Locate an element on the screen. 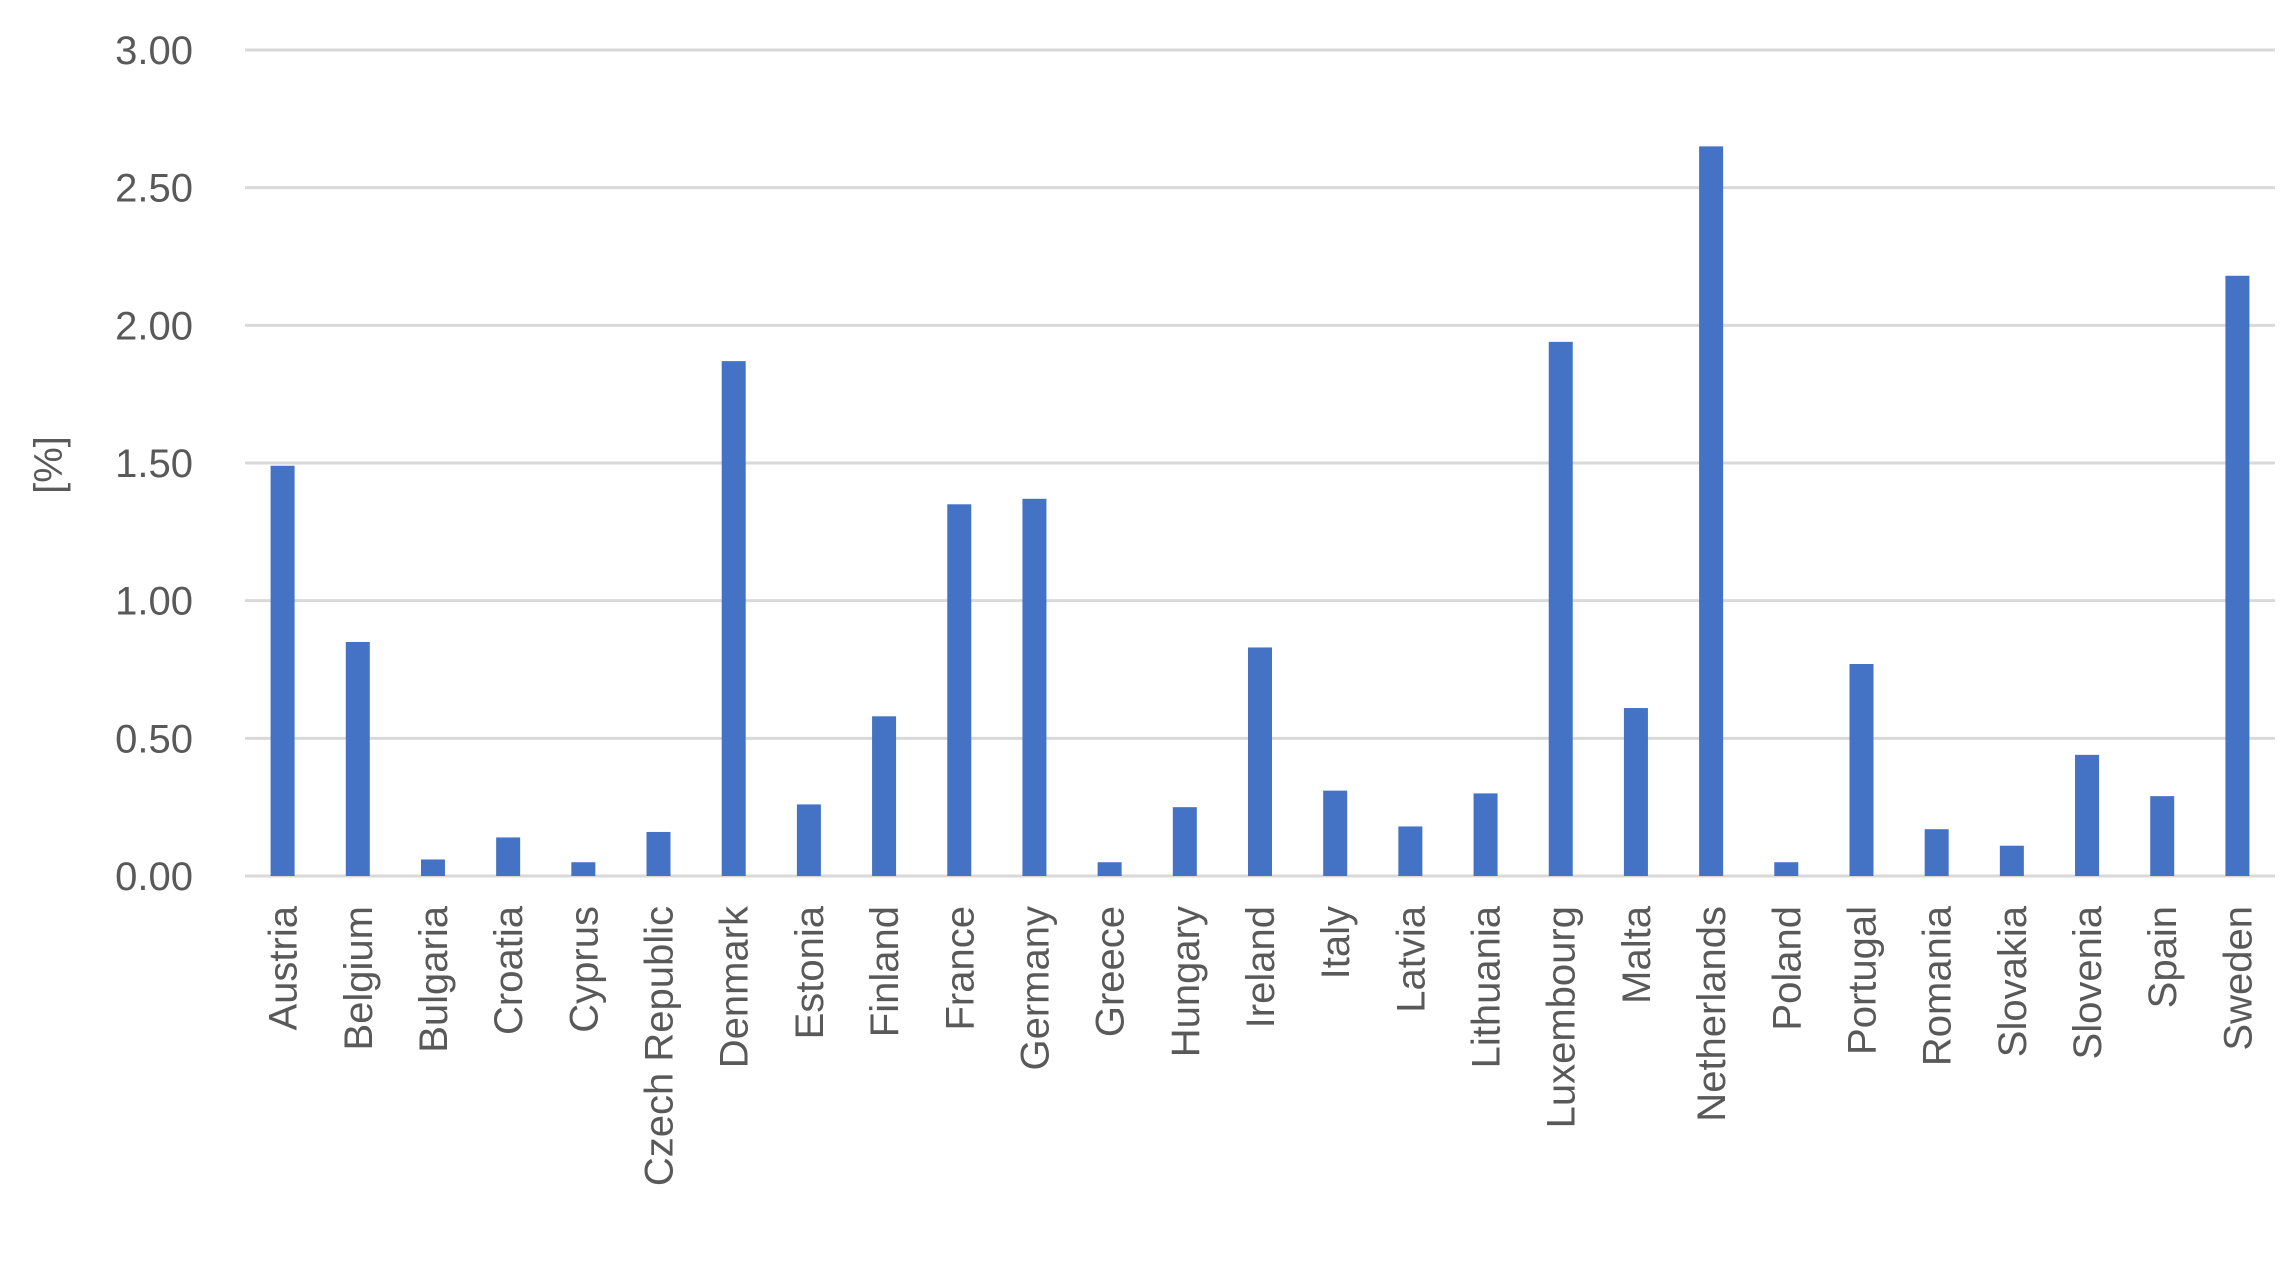 Image resolution: width=2286 pixels, height=1264 pixels. x-category-label: Lithuania is located at coordinates (1487, 986).